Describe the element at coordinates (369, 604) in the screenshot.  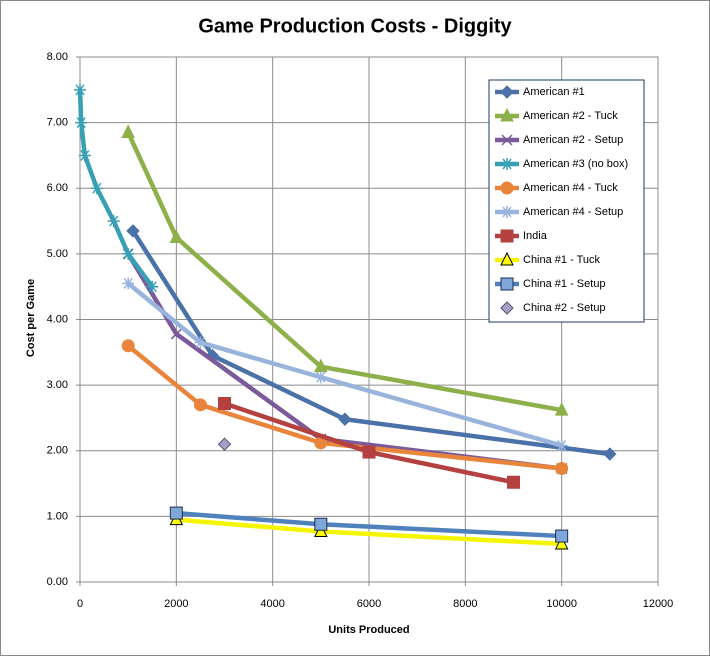
I see `x-tick-label: 6000` at that location.